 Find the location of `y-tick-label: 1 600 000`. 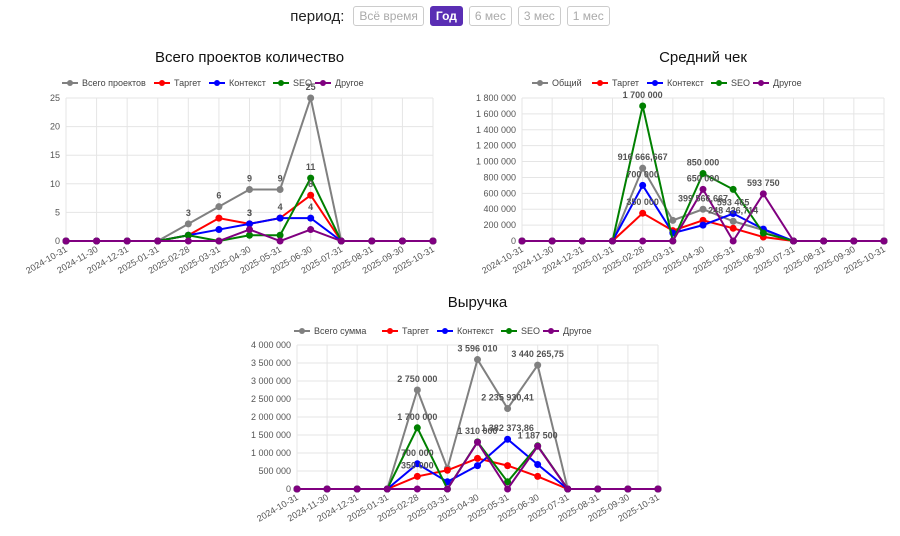

y-tick-label: 1 600 000 is located at coordinates (496, 114).